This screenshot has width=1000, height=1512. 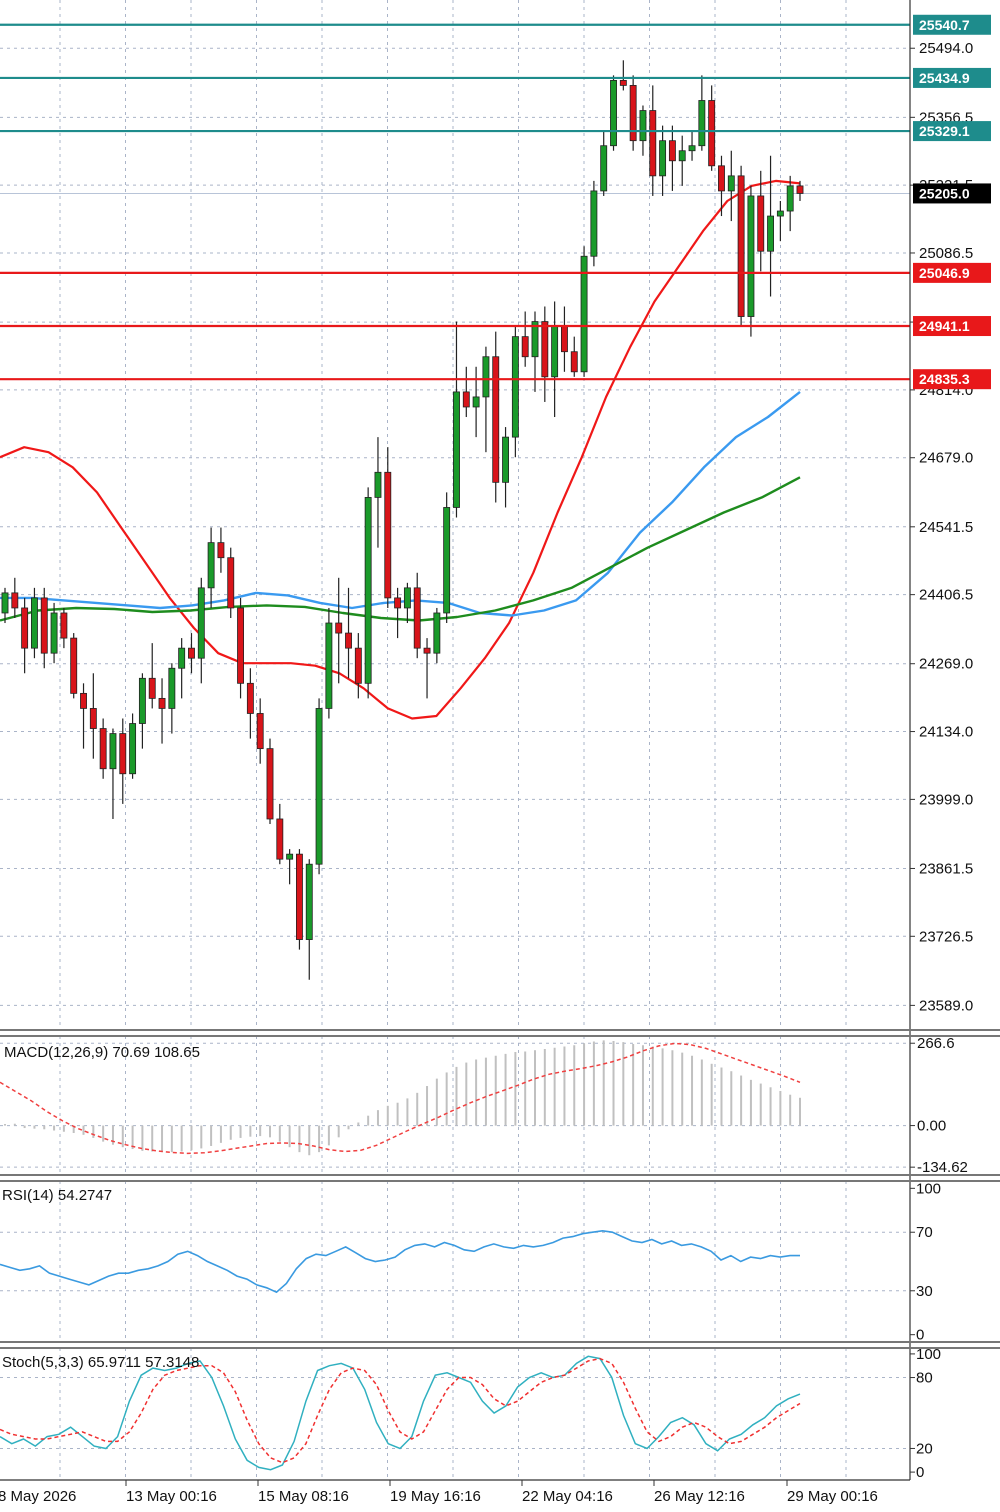 What do you see at coordinates (57, 1195) in the screenshot?
I see `rsi-label: RSI(14) 54.2747` at bounding box center [57, 1195].